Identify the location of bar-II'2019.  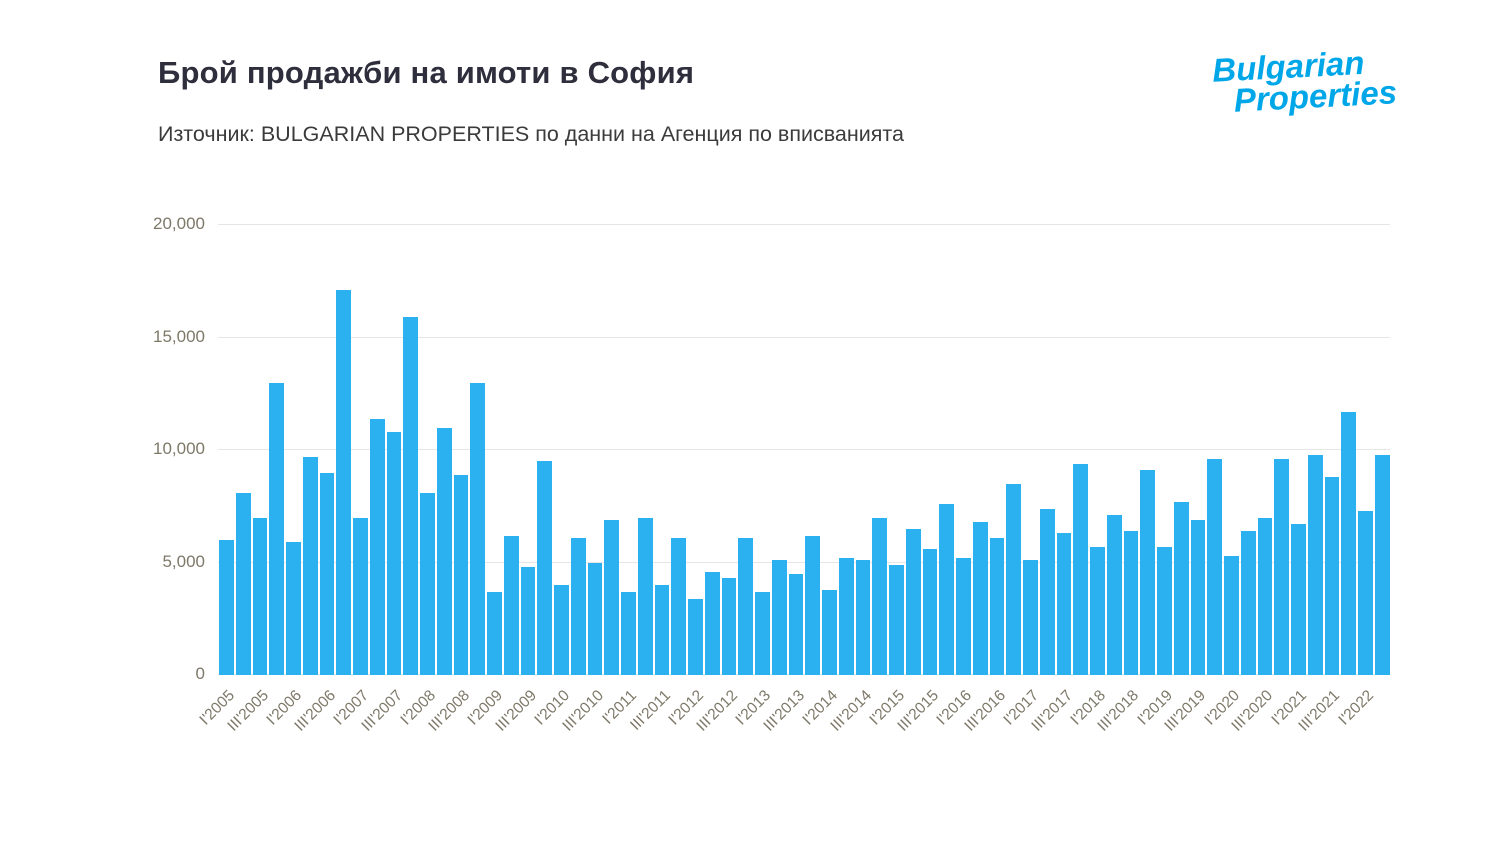
(1181, 588).